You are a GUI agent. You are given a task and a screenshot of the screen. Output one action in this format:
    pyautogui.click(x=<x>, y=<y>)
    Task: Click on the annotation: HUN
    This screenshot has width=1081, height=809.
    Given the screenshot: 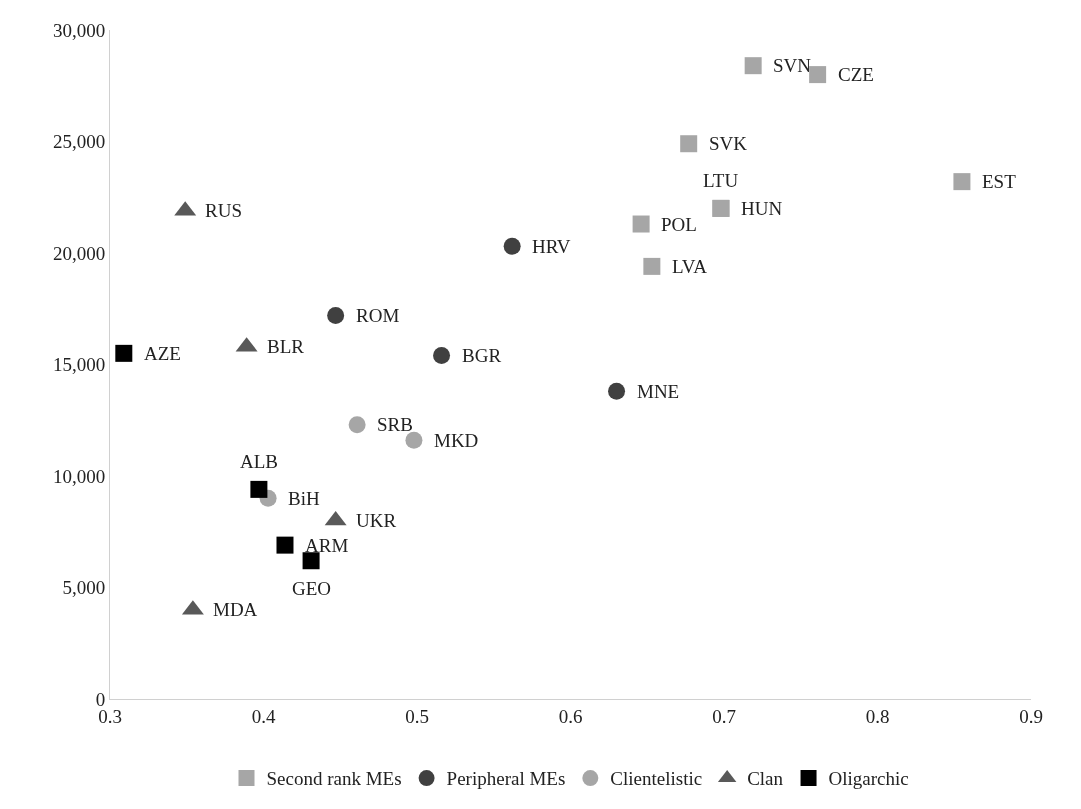 What is the action you would take?
    pyautogui.click(x=762, y=208)
    